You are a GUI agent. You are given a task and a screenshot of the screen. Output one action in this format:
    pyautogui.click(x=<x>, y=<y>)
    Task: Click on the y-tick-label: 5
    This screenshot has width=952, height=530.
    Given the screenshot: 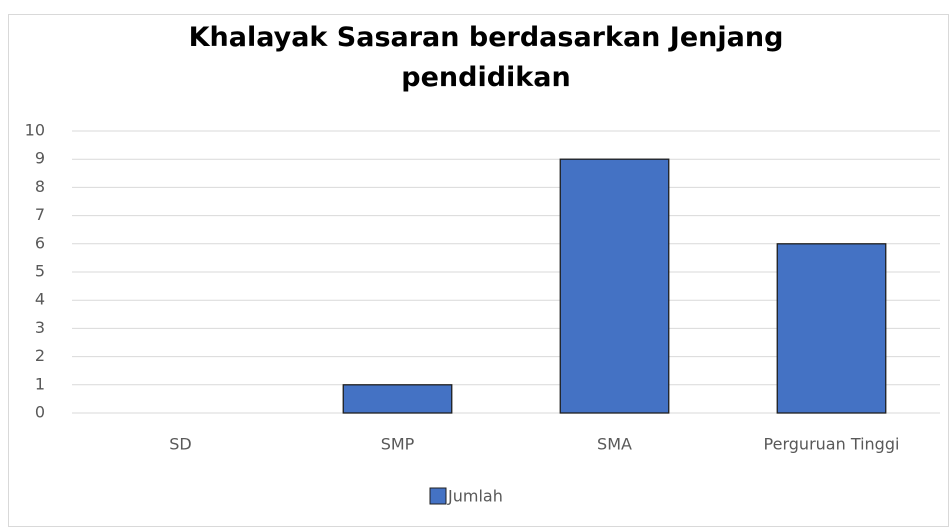 What is the action you would take?
    pyautogui.click(x=40, y=271)
    